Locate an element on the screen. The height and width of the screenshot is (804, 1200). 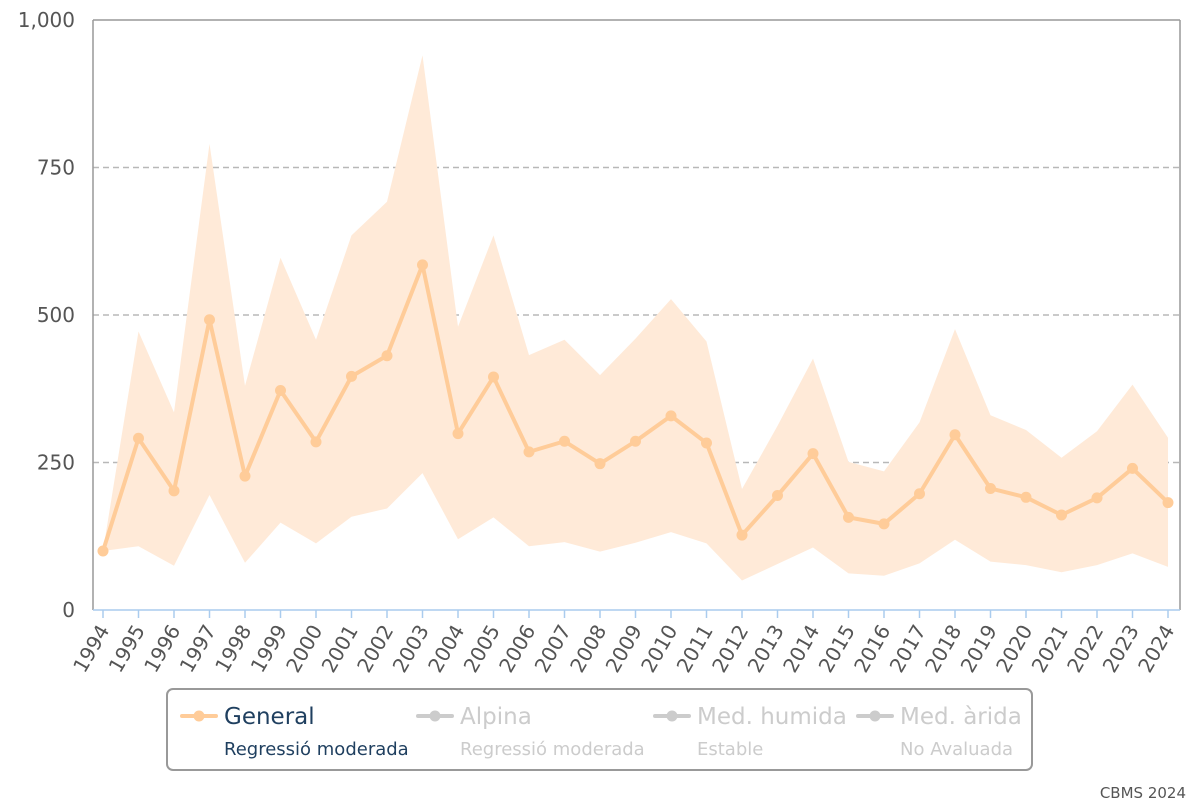
x-tick-label: 2004 is located at coordinates (446, 649).